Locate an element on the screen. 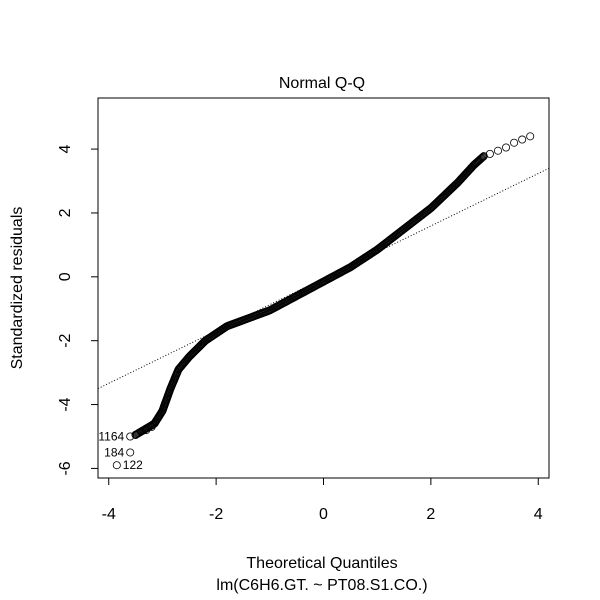 The width and height of the screenshot is (600, 600). y-axis: -6 -4 -2 0 2 4 is located at coordinates (78, 310).